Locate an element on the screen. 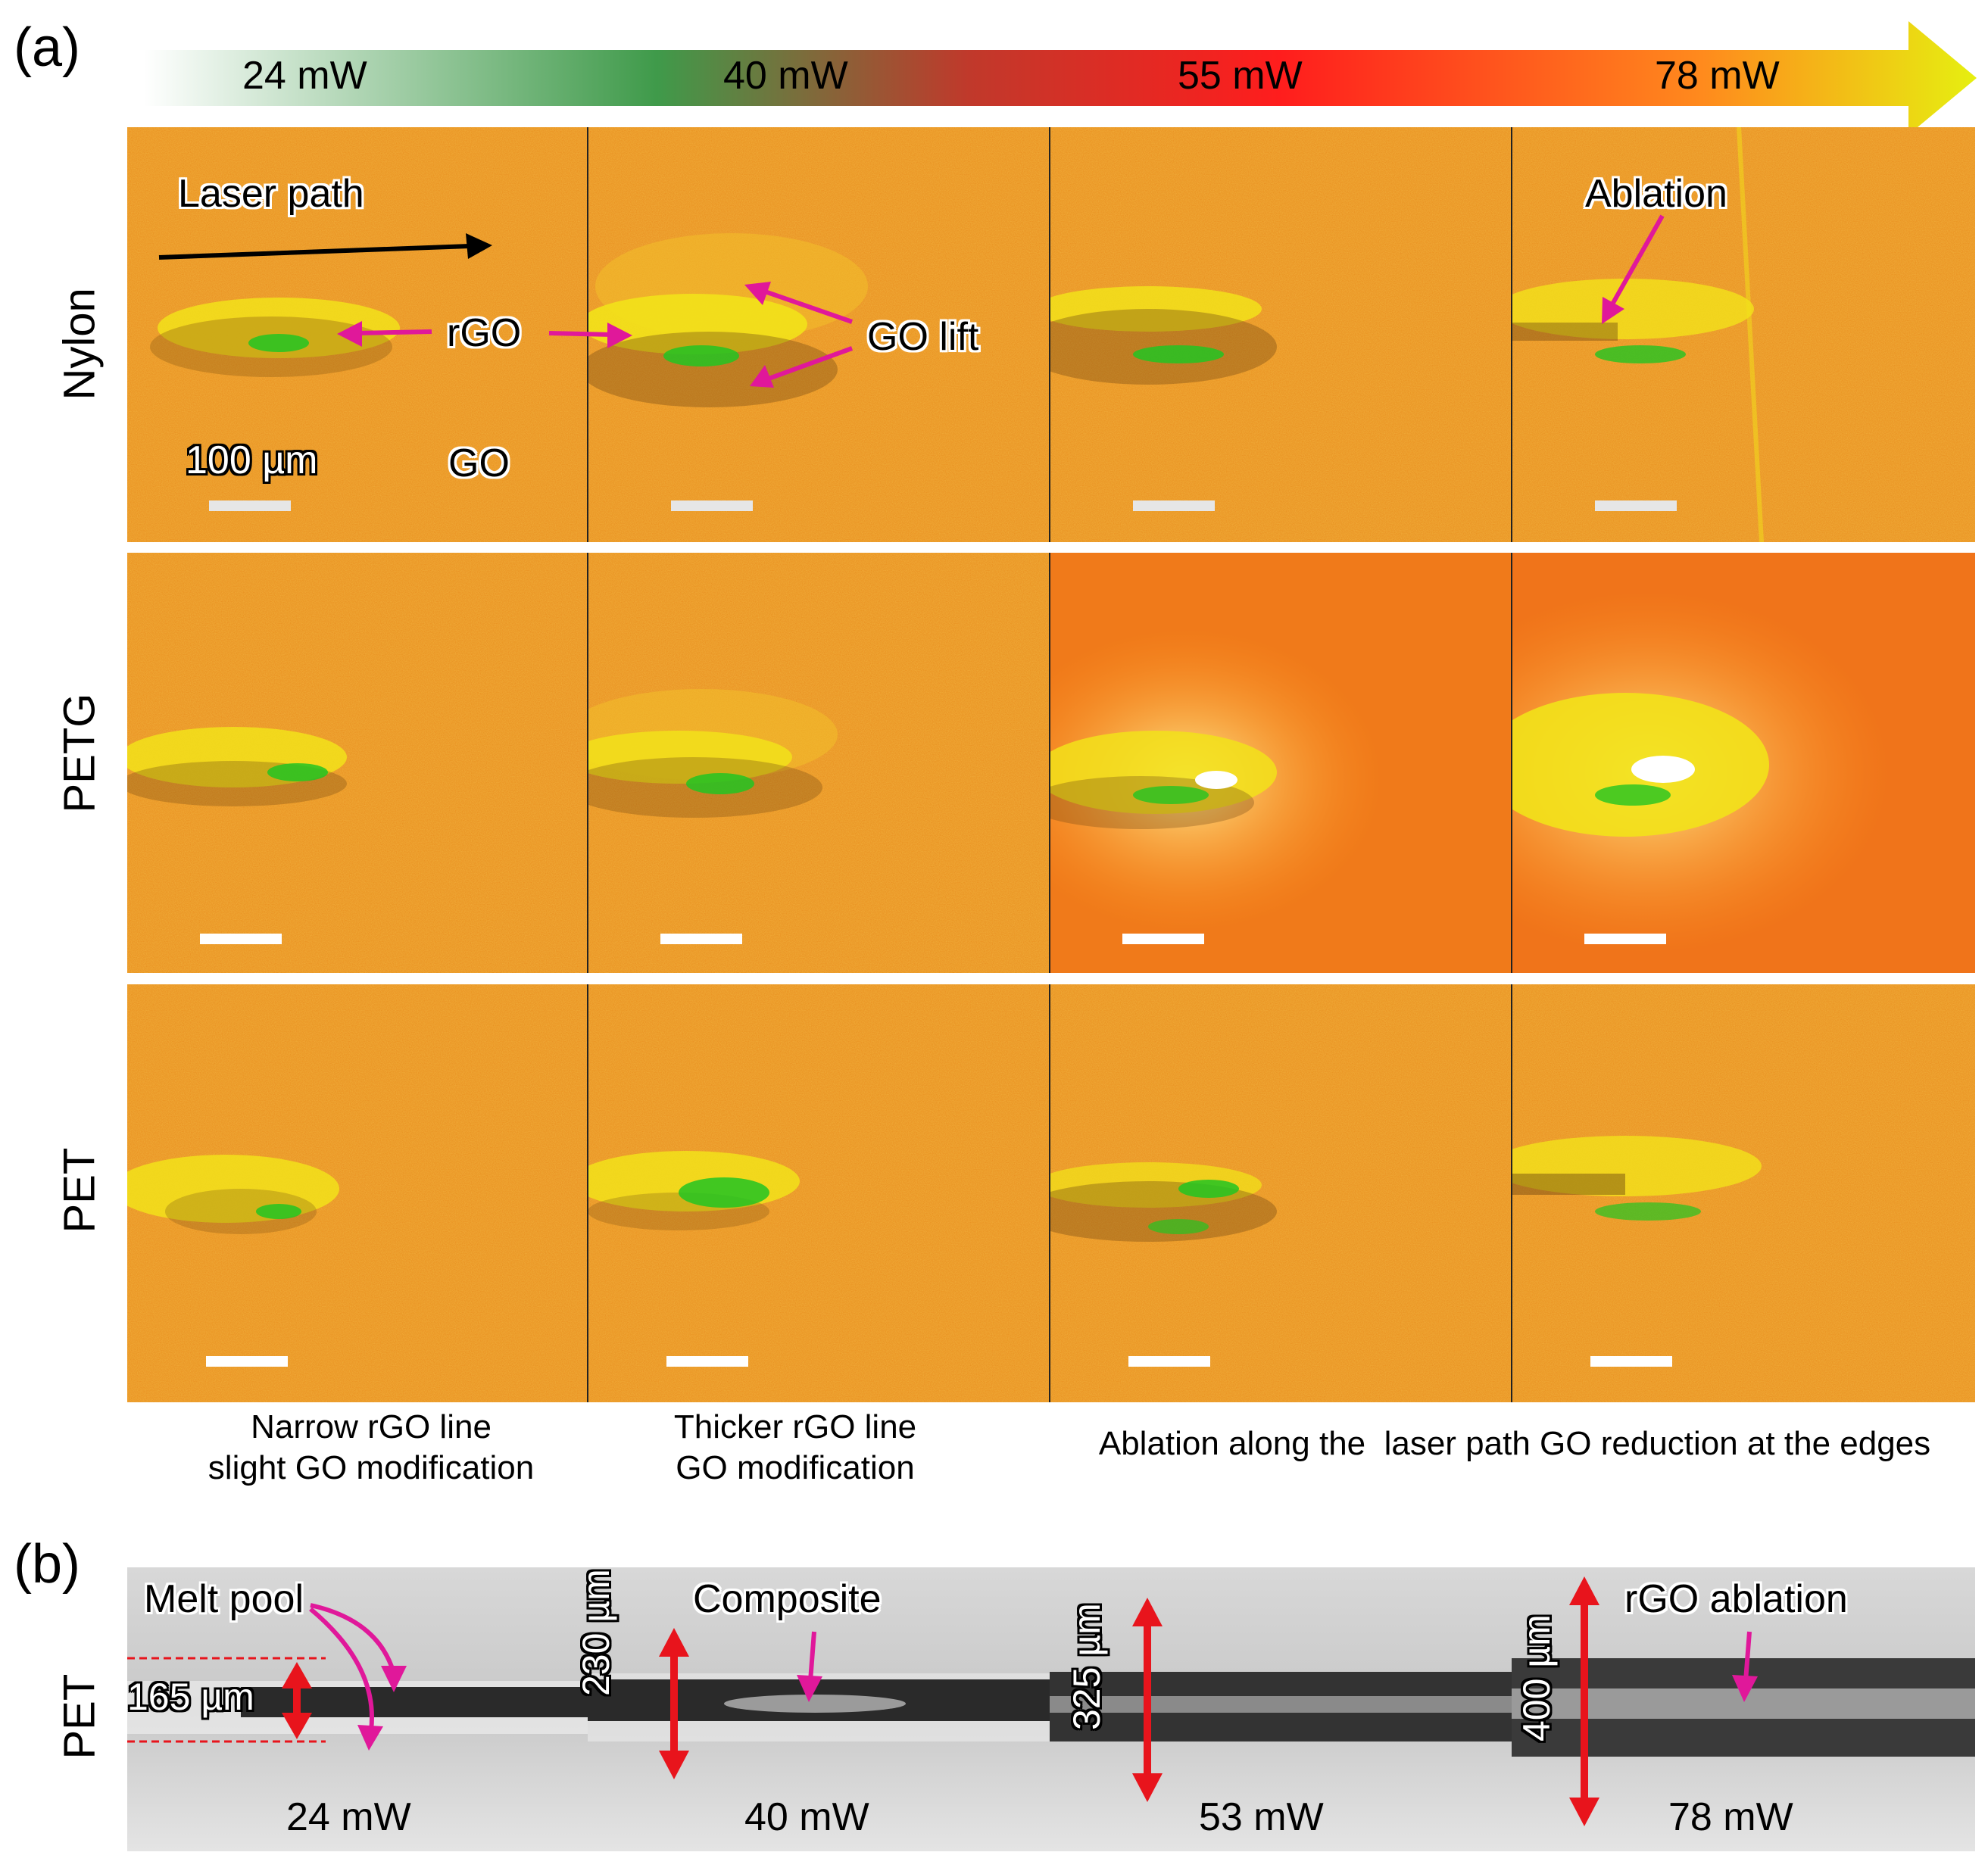 The height and width of the screenshot is (1874, 1988). optical-image-40mw is located at coordinates (819, 1709).